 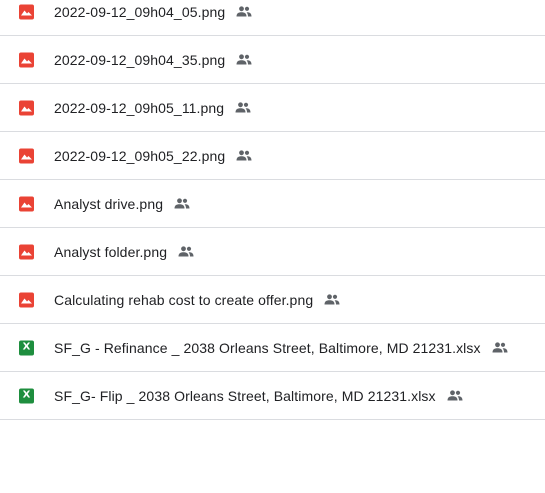 What do you see at coordinates (272, 156) in the screenshot?
I see `file-row: 2022-09-12_09h05_22.png` at bounding box center [272, 156].